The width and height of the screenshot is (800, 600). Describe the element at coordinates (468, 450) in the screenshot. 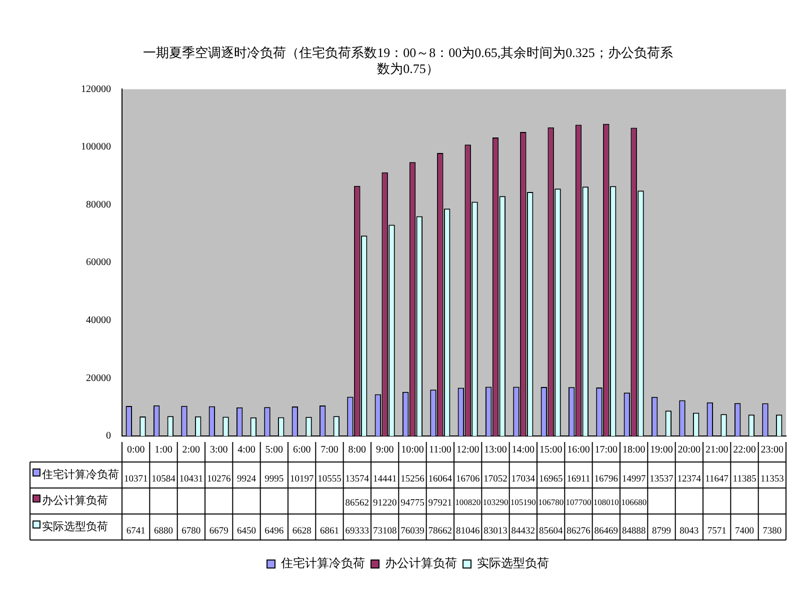

I see `x-tick-label: 12:00` at that location.